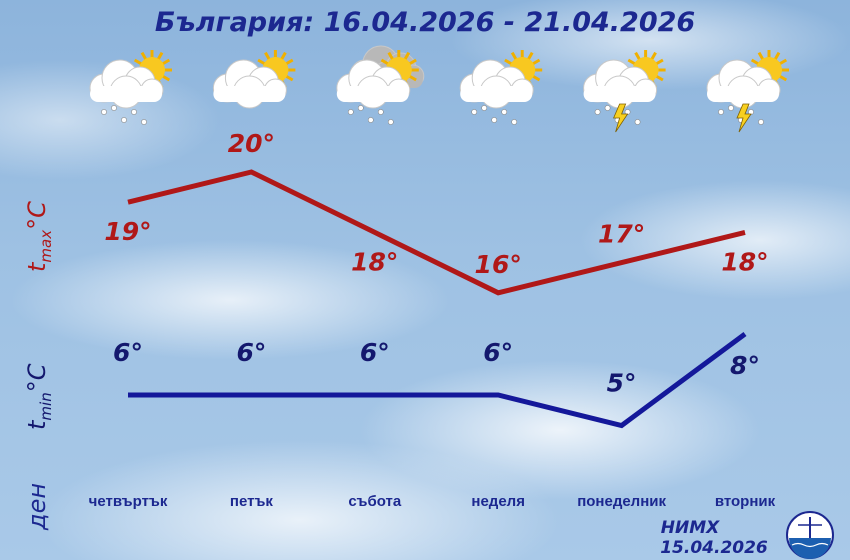 The width and height of the screenshot is (850, 560). I want to click on svg-text: tmin°C, so click(39, 396).